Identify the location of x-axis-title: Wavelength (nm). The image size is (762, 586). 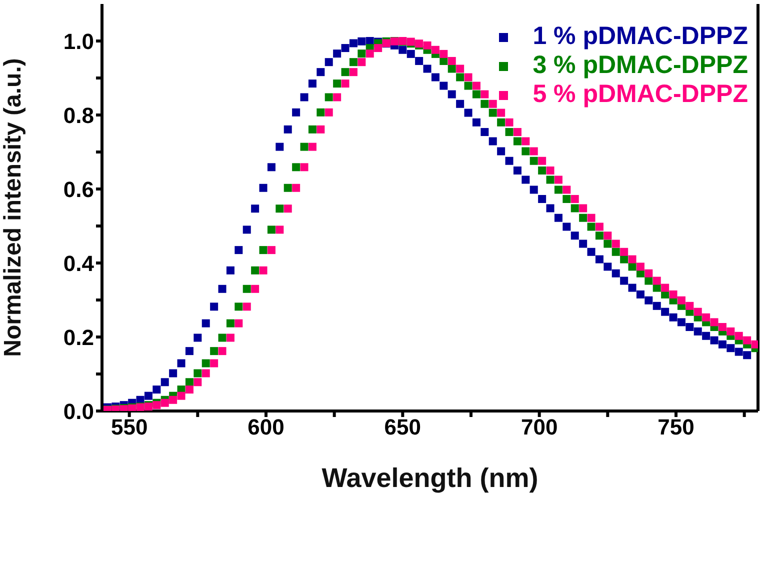
(430, 478).